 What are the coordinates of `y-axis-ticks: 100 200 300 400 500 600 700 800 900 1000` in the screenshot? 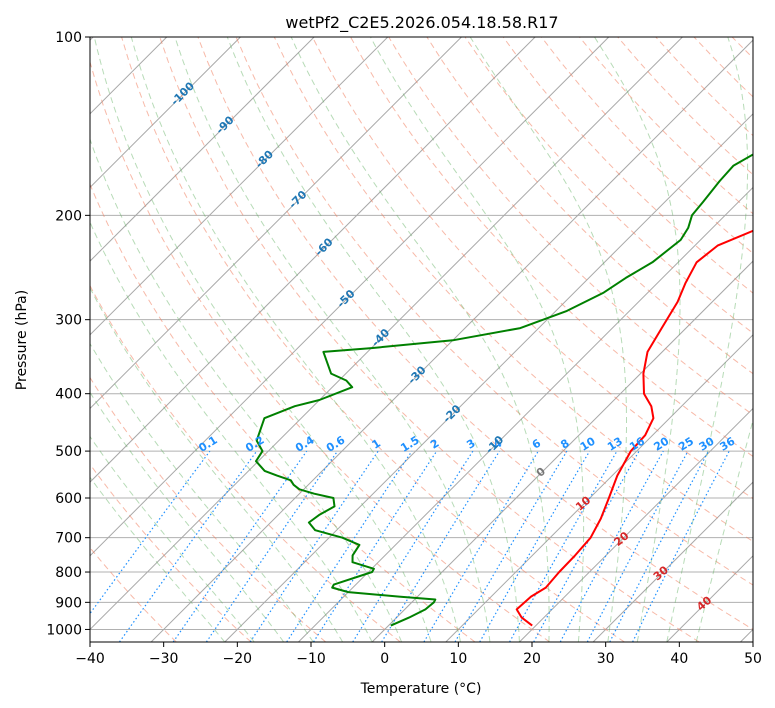 It's located at (68, 334).